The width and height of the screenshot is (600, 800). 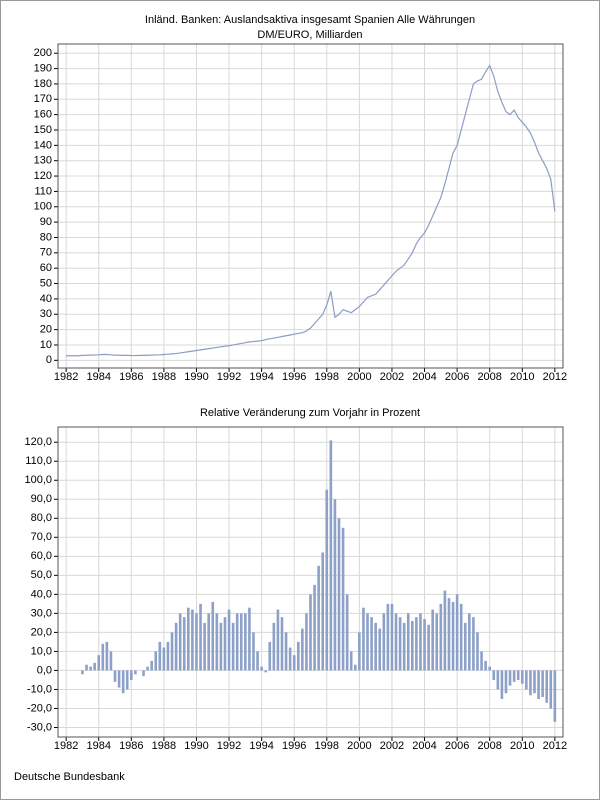 I want to click on y-tick-label: -20,0, so click(x=39, y=708).